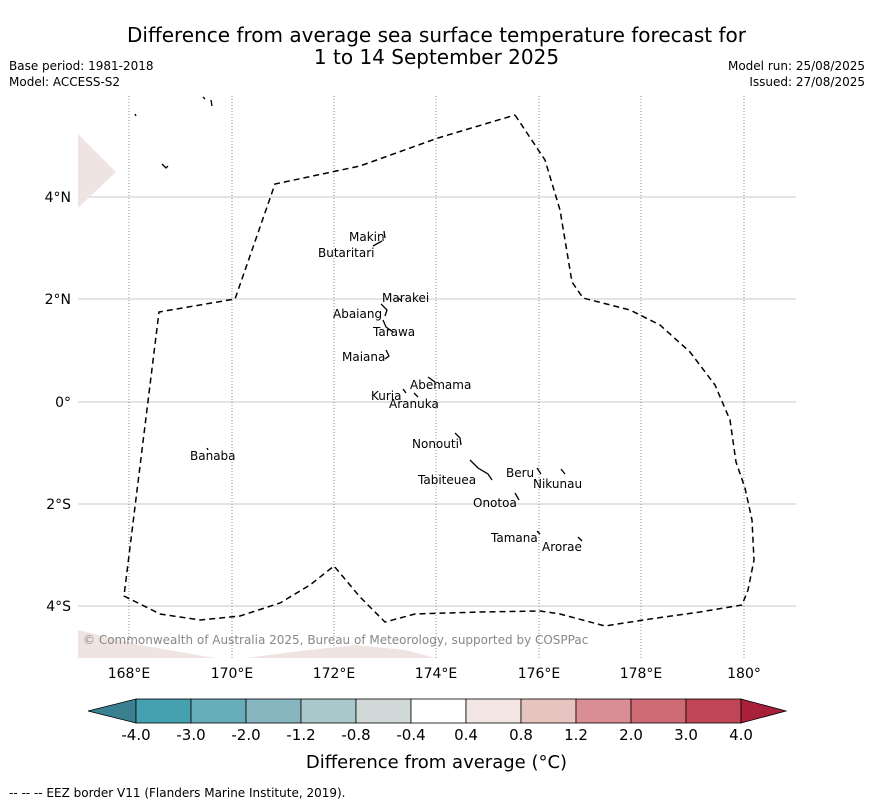 Image resolution: width=873 pixels, height=804 pixels. Describe the element at coordinates (435, 444) in the screenshot. I see `place-label-nonouti: Nonouti` at that location.